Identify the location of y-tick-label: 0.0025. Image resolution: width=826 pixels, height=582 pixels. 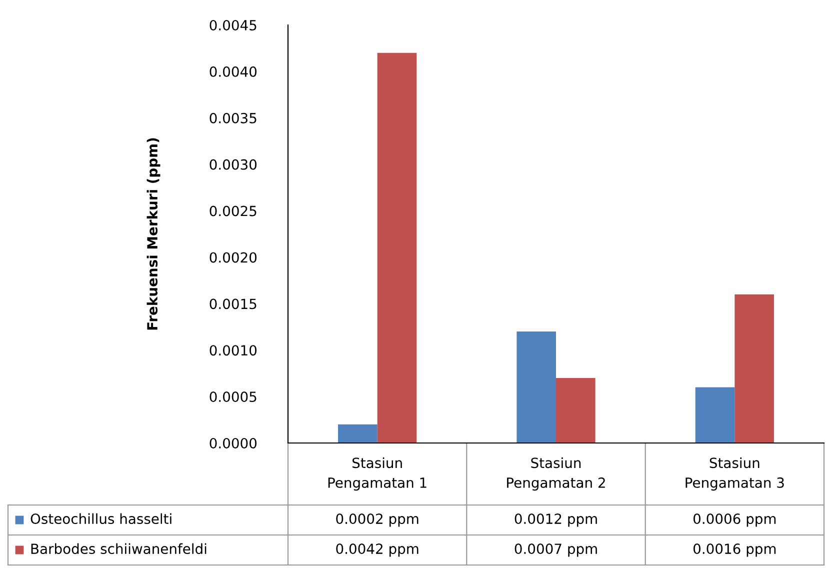
(233, 211).